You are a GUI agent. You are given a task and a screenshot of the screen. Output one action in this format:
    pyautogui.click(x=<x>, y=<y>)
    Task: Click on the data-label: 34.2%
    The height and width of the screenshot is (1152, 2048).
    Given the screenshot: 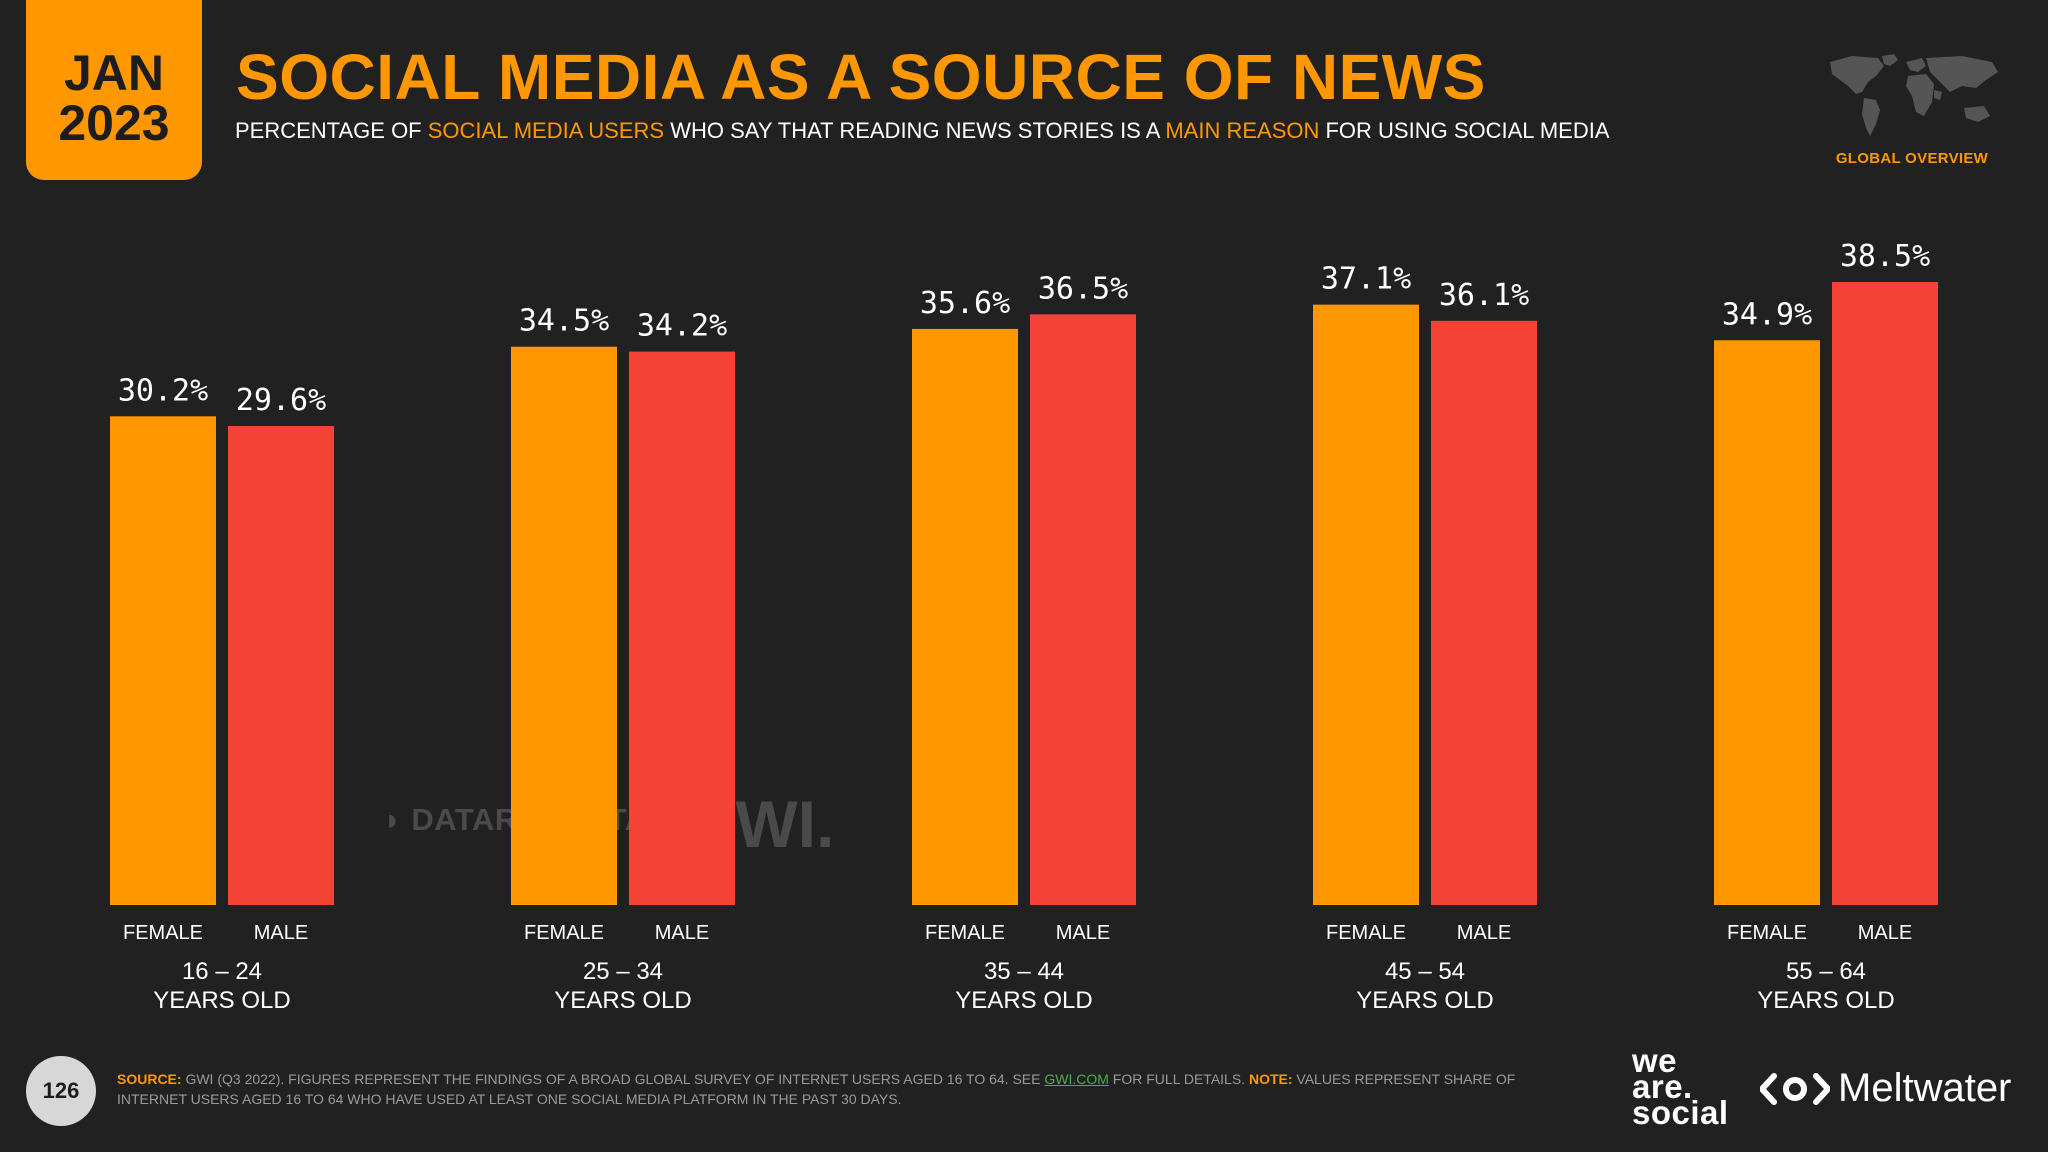 What is the action you would take?
    pyautogui.click(x=682, y=326)
    